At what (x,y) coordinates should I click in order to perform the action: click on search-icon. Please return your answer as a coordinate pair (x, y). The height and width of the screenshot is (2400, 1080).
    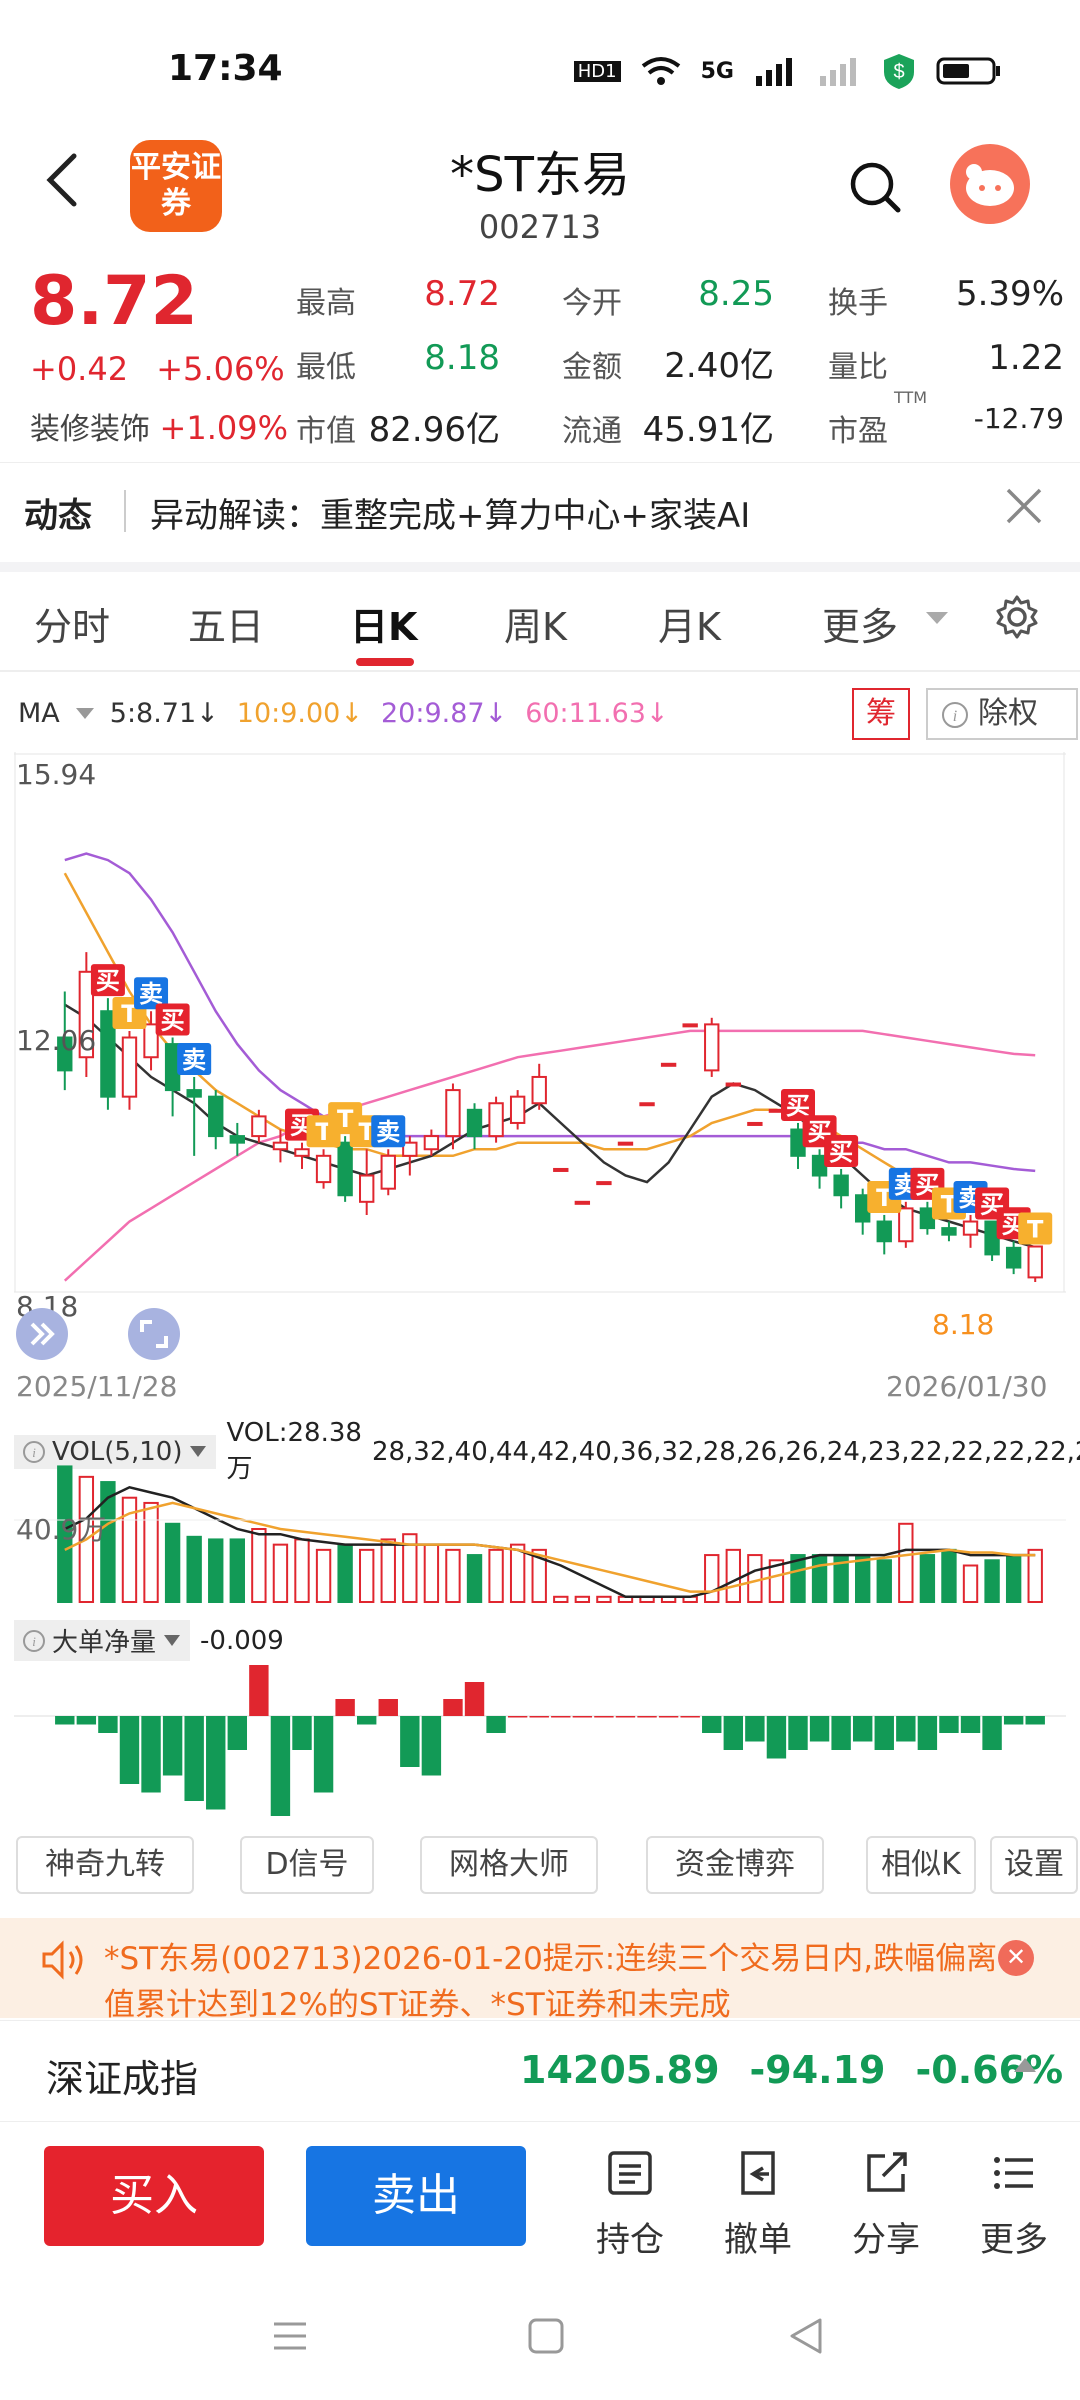
    Looking at the image, I should click on (875, 187).